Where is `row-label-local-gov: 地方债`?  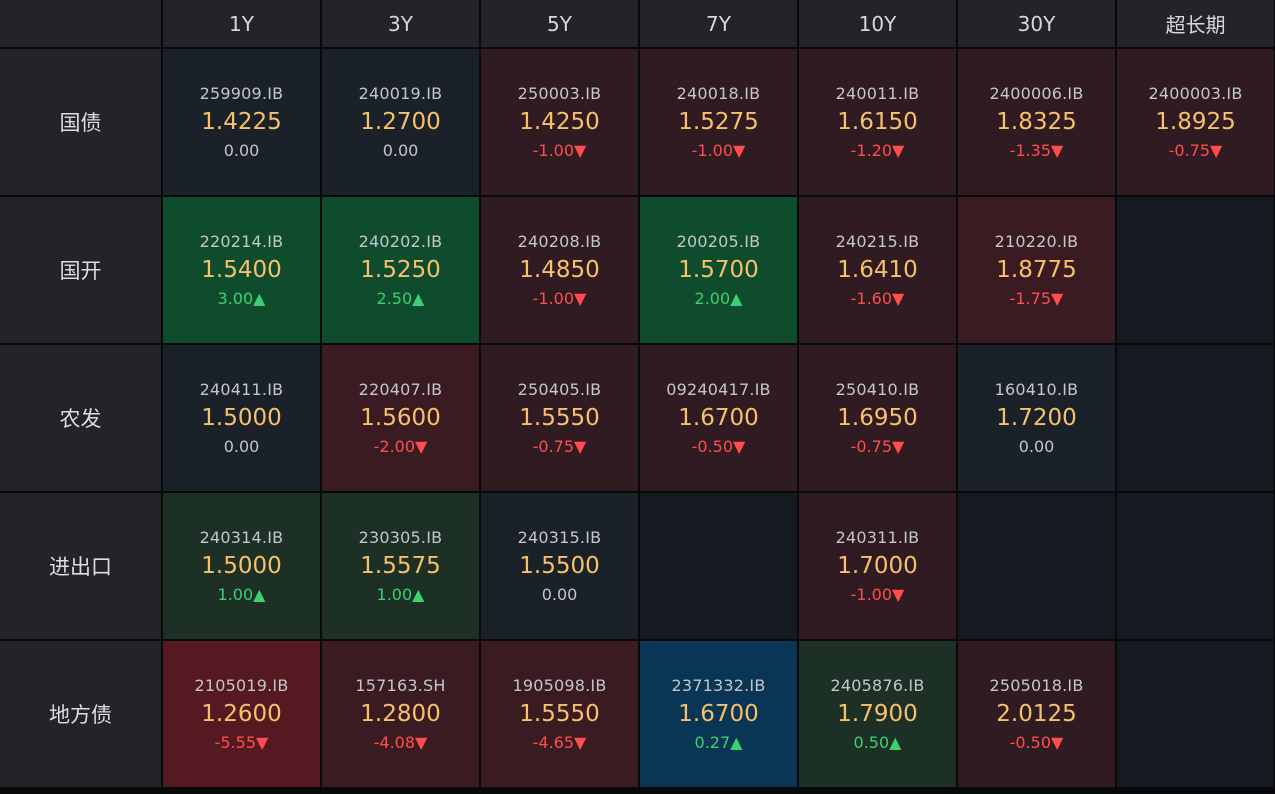 row-label-local-gov: 地方债 is located at coordinates (80, 714).